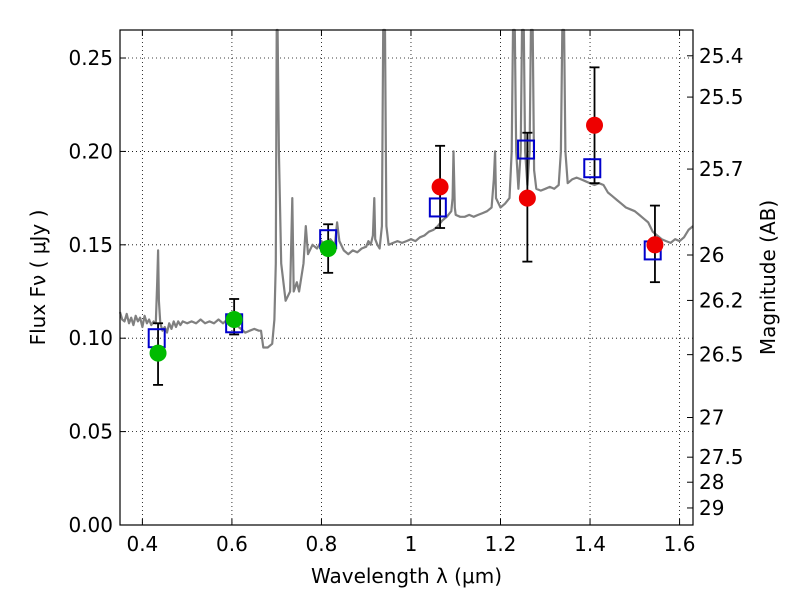 Image resolution: width=800 pixels, height=600 pixels. What do you see at coordinates (232, 544) in the screenshot?
I see `x-tick-label: 0.6` at bounding box center [232, 544].